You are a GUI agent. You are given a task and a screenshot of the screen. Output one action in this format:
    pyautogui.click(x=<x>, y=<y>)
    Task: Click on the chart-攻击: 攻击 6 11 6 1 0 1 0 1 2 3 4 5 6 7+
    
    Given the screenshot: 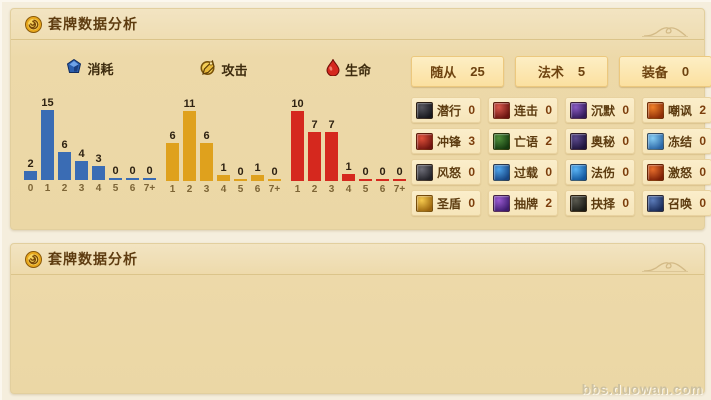 What is the action you would take?
    pyautogui.click(x=223, y=135)
    